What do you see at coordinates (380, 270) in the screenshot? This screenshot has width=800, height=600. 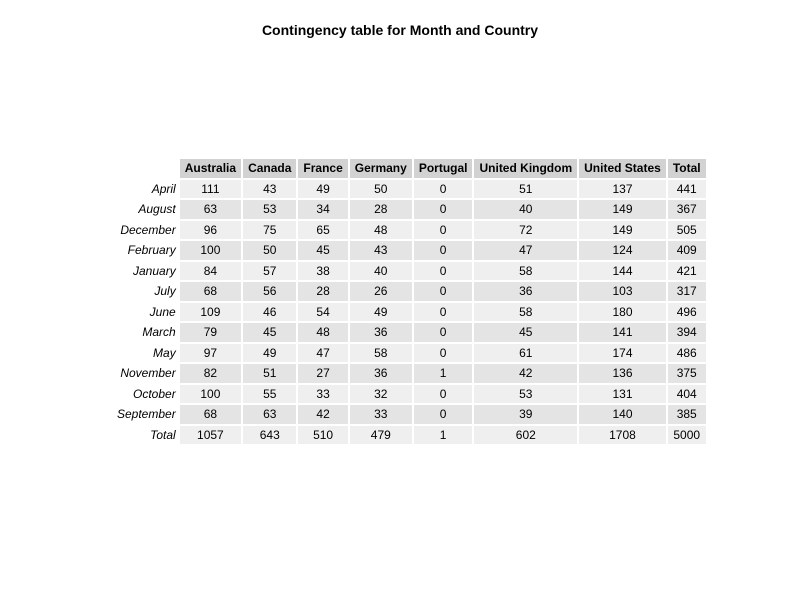 I see `cell-january-germany: 40` at bounding box center [380, 270].